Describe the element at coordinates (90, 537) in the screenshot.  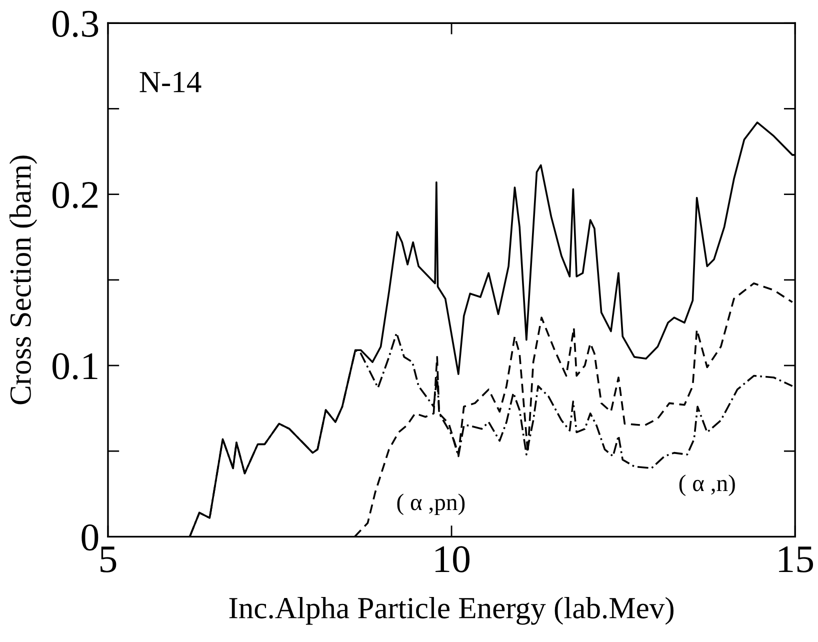
I see `y-tick-label: 0` at that location.